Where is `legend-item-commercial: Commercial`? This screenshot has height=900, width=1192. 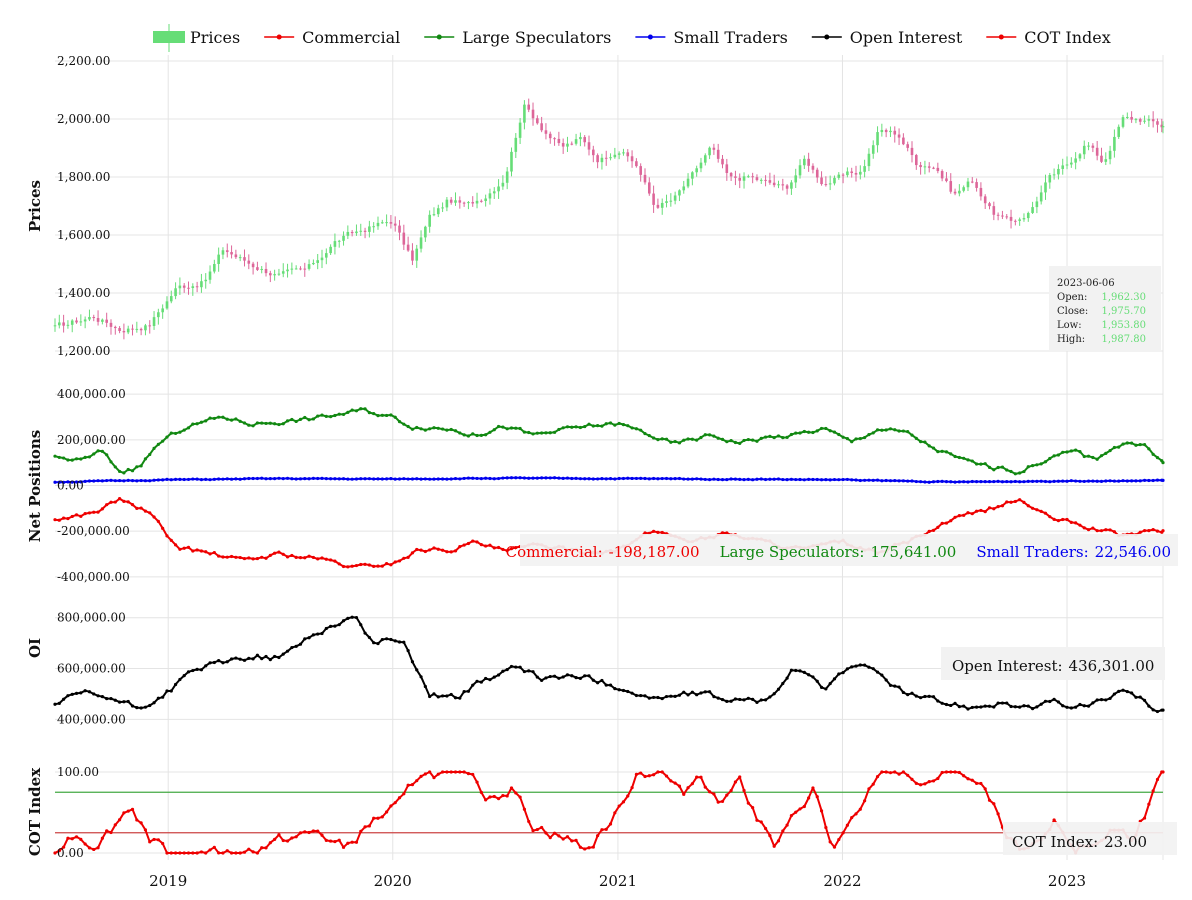 legend-item-commercial: Commercial is located at coordinates (332, 37).